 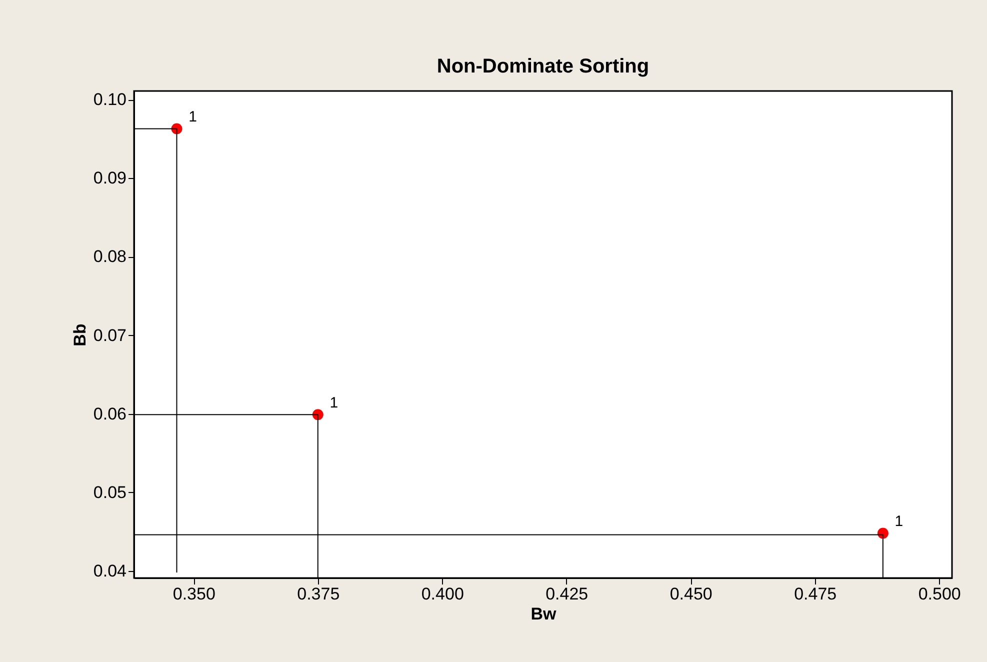 What do you see at coordinates (939, 594) in the screenshot?
I see `x-tick-label: 0.500` at bounding box center [939, 594].